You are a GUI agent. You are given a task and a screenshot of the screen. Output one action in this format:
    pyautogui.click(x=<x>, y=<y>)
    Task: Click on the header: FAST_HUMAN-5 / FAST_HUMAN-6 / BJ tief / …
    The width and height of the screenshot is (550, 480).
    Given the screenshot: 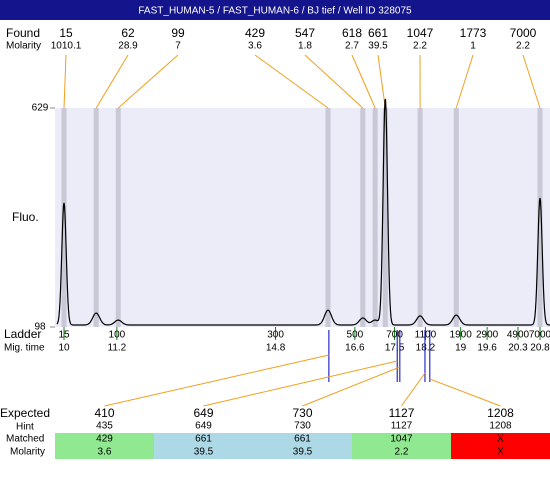 What is the action you would take?
    pyautogui.click(x=275, y=11)
    